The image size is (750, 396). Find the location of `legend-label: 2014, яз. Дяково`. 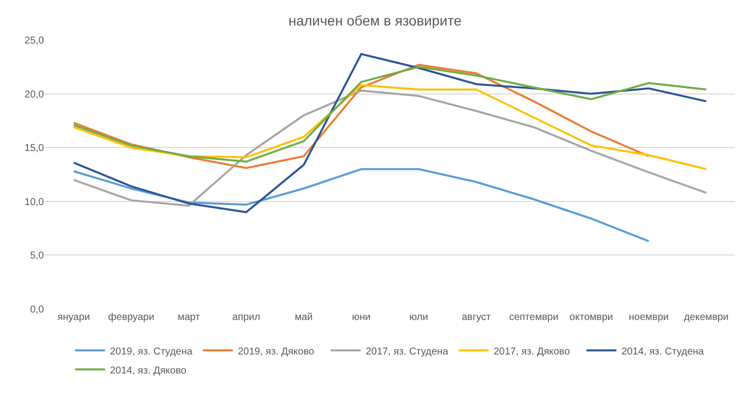

legend-label: 2014, яз. Дяково is located at coordinates (148, 370).